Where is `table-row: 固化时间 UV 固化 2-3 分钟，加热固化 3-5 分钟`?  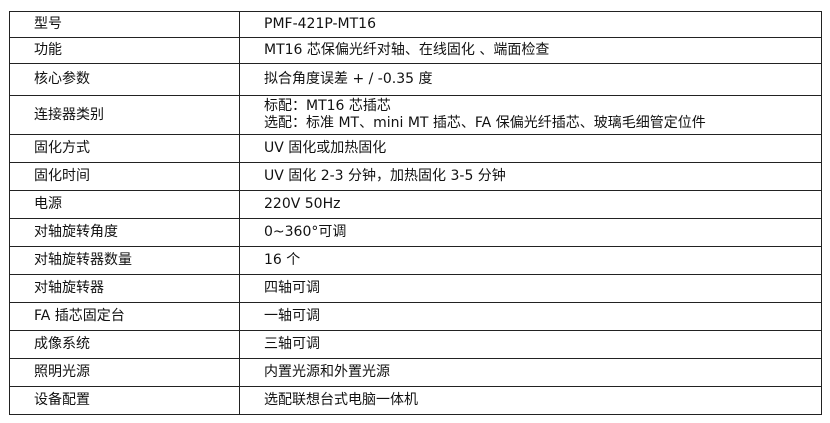 table-row: 固化时间 UV 固化 2-3 分钟，加热固化 3-5 分钟 is located at coordinates (415, 176).